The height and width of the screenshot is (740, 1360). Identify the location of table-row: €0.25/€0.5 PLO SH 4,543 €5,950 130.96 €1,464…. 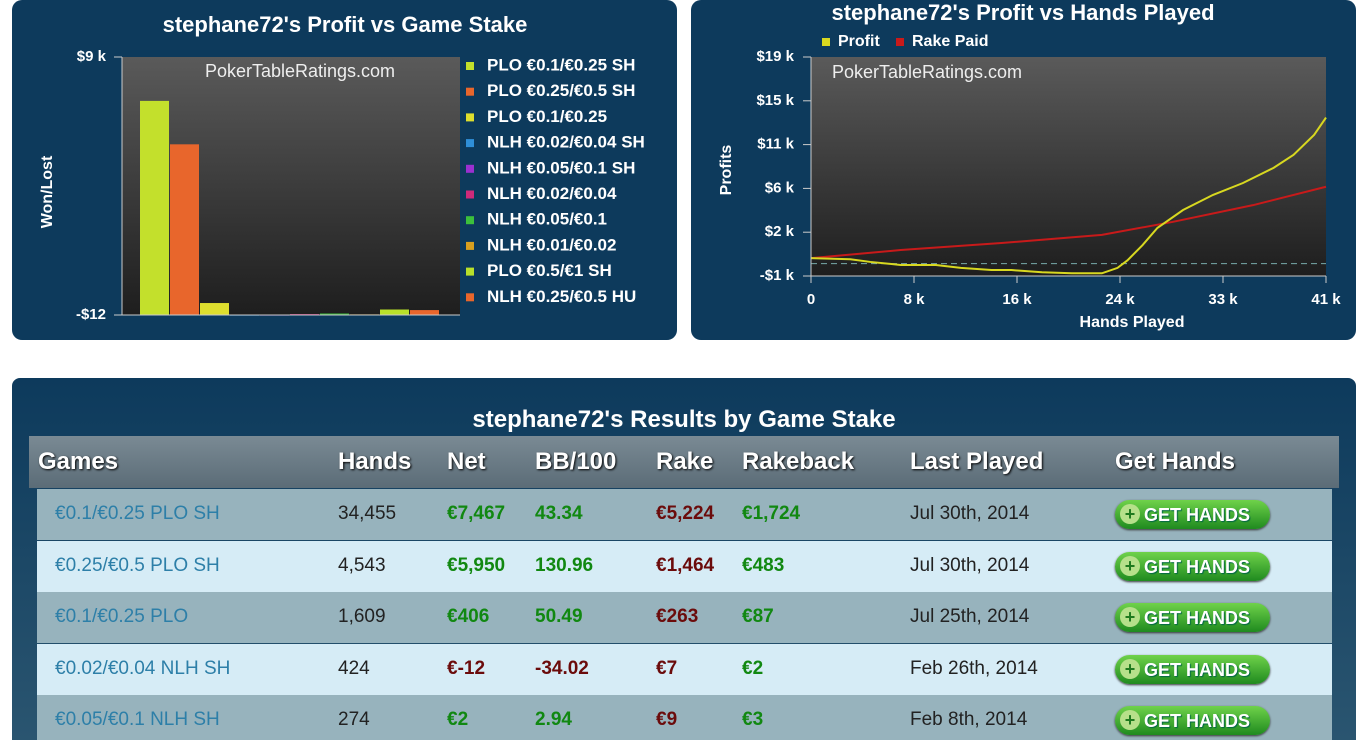
(684, 566).